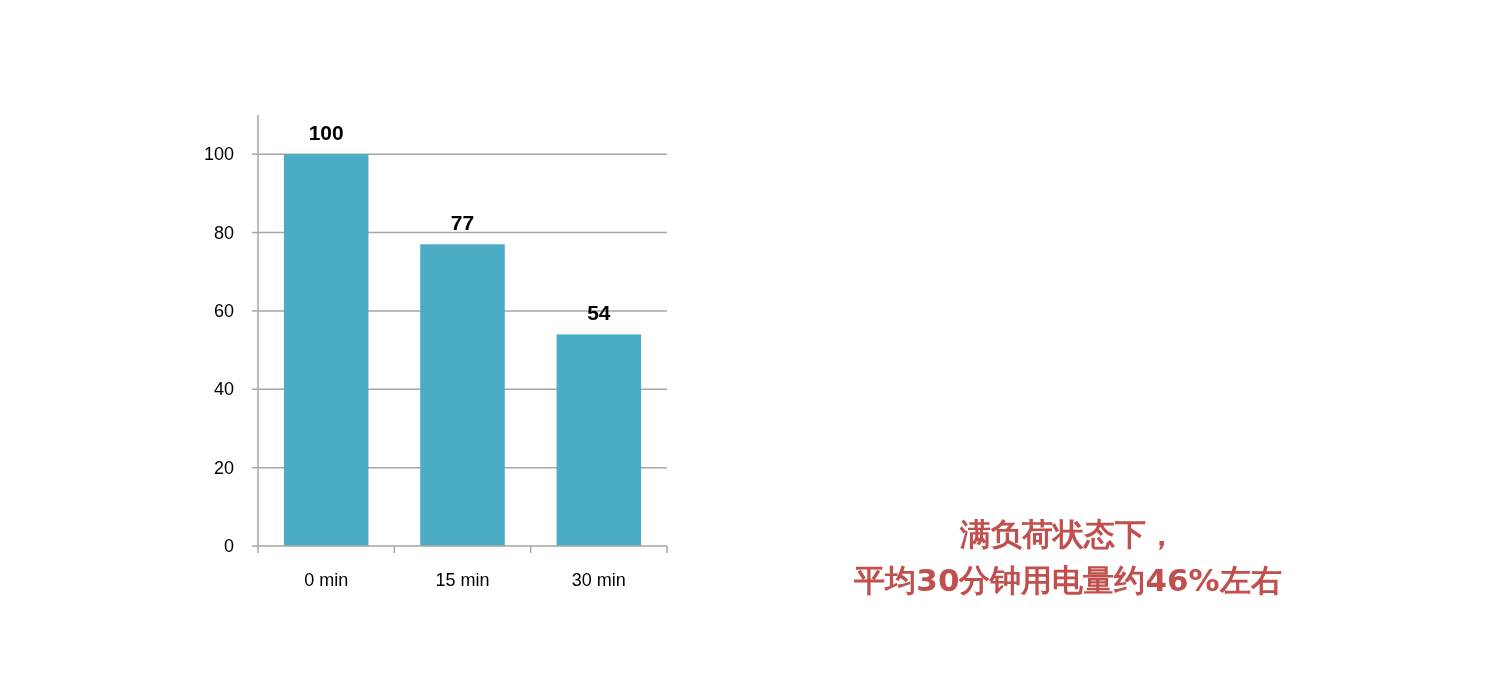  Describe the element at coordinates (598, 580) in the screenshot. I see `x-tick-label: 30 min` at that location.